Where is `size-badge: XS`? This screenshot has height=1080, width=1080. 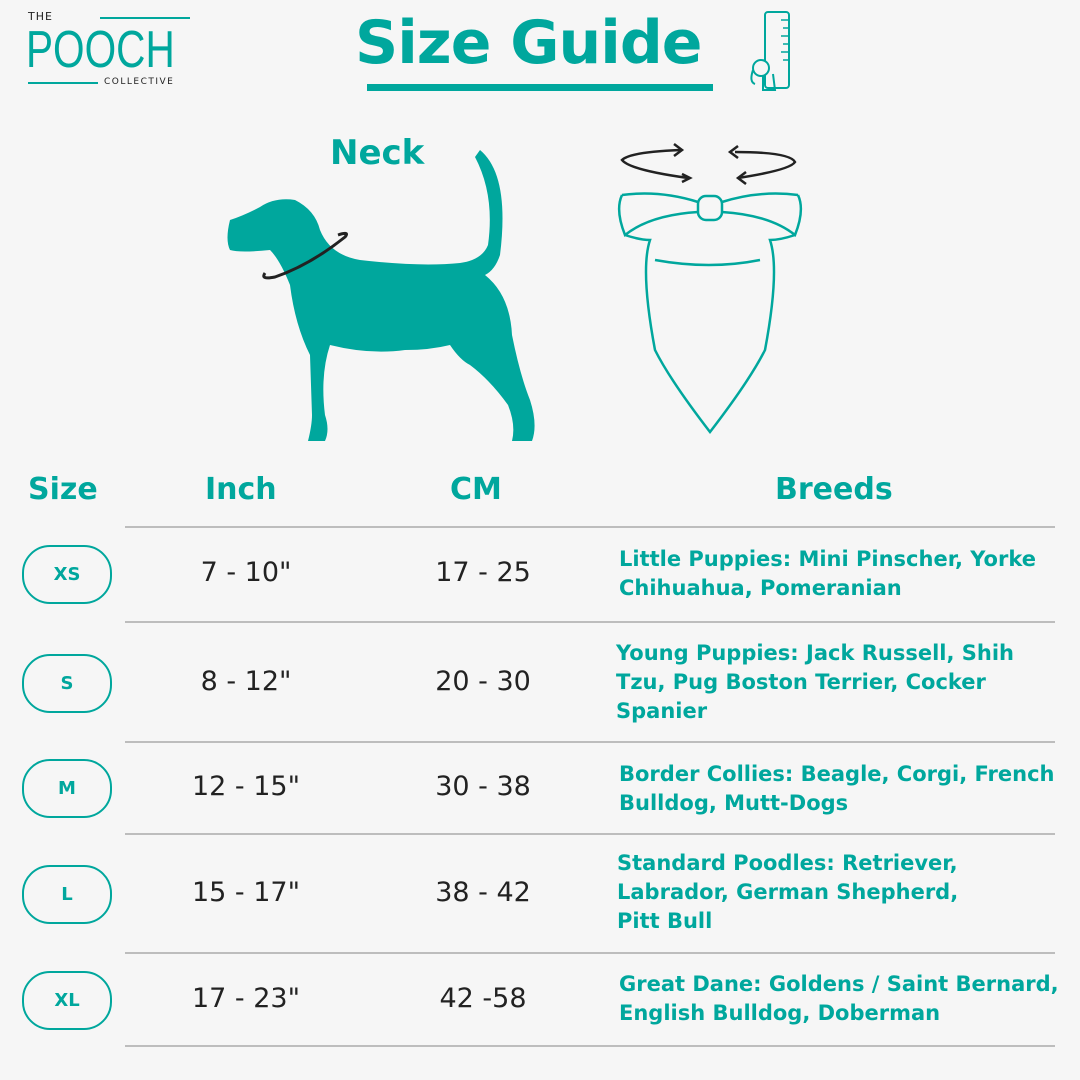 size-badge: XS is located at coordinates (67, 574).